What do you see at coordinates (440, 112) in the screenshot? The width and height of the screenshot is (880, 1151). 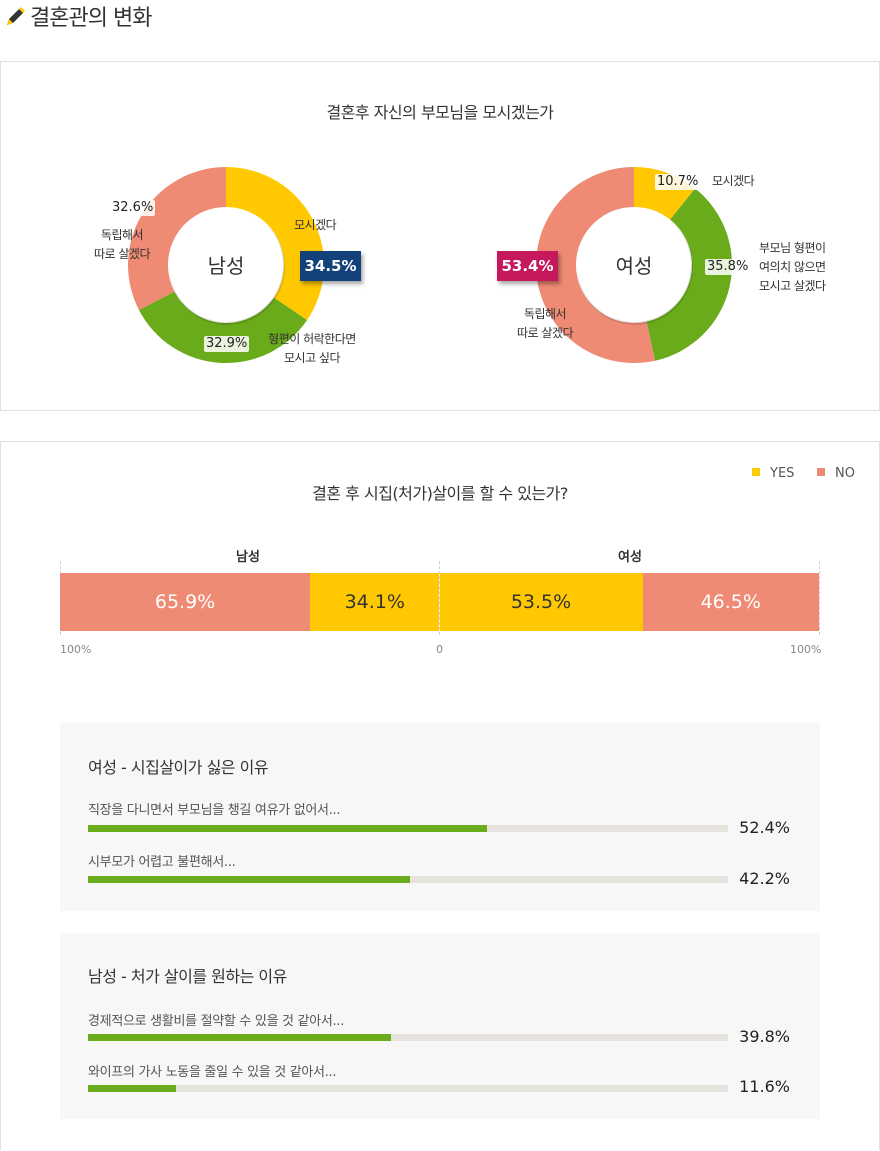 I see `donut-chart-title: 결혼후 자신의 부모님을 모시겠는가` at bounding box center [440, 112].